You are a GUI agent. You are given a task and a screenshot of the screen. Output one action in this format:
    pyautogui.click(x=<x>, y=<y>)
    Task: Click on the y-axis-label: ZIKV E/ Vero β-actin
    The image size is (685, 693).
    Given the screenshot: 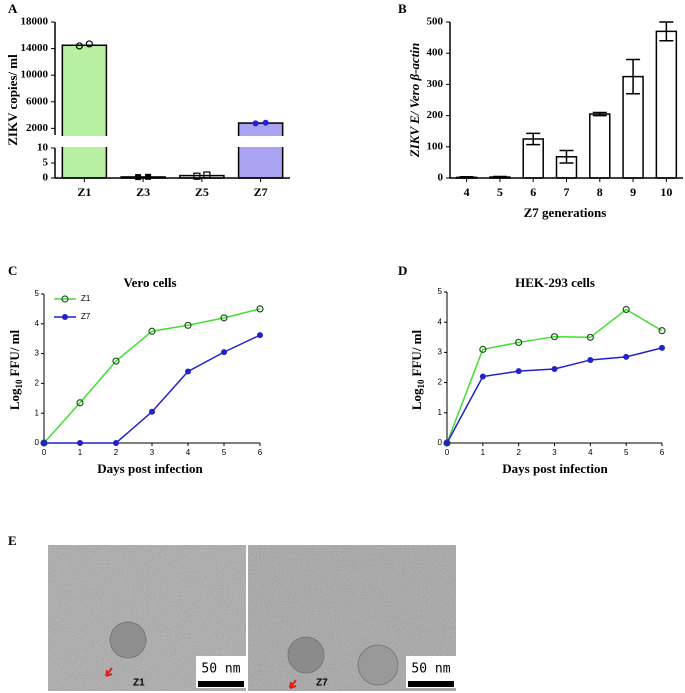 What is the action you would take?
    pyautogui.click(x=414, y=100)
    